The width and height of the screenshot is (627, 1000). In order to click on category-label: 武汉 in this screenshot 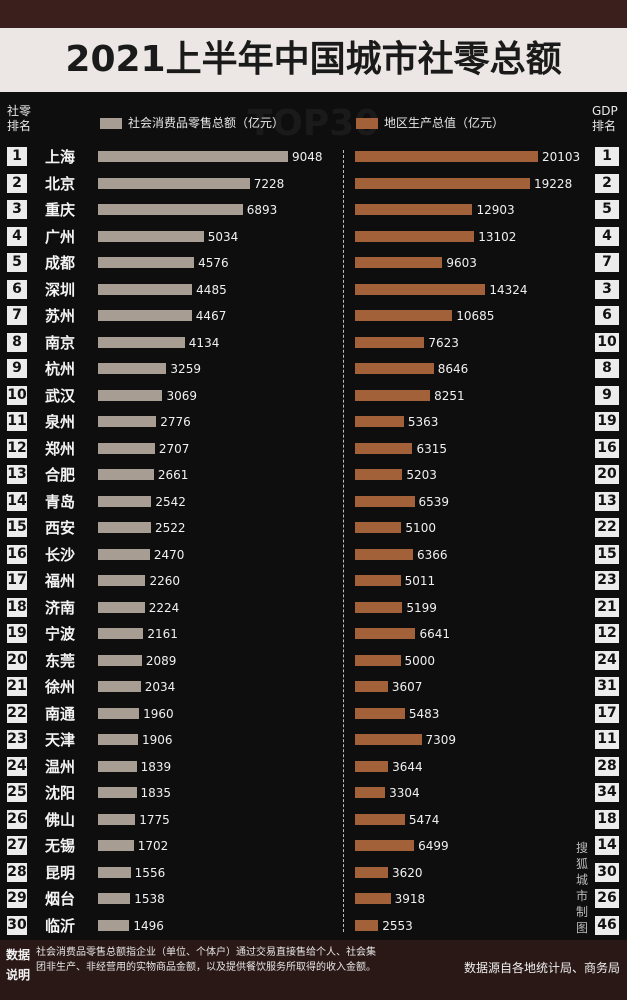, I will do `click(60, 395)`.